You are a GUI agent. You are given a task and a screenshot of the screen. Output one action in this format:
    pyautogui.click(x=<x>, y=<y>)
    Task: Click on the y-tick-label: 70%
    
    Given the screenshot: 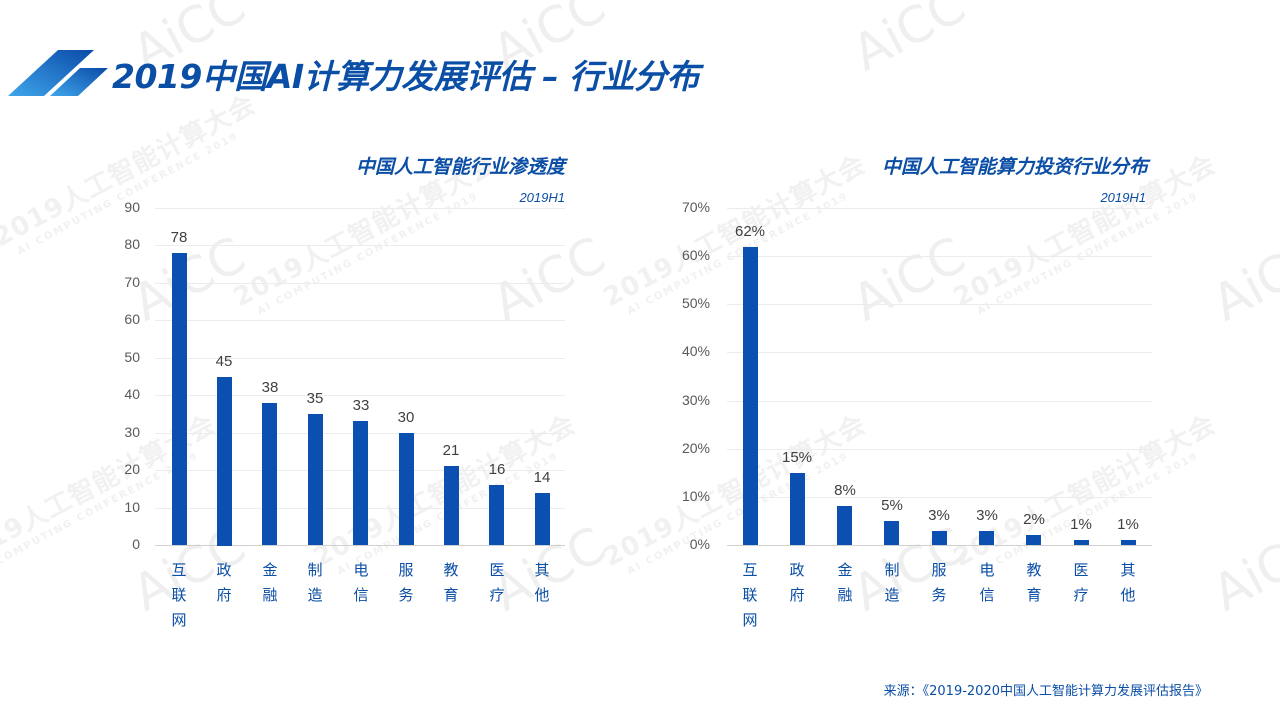 What is the action you would take?
    pyautogui.click(x=695, y=207)
    